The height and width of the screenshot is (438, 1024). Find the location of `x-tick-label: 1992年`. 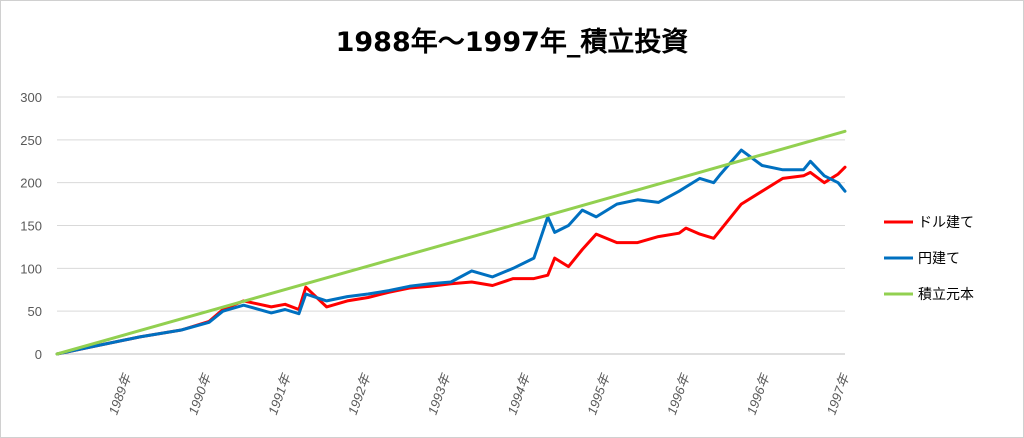

x-tick-label: 1992年 is located at coordinates (359, 393).